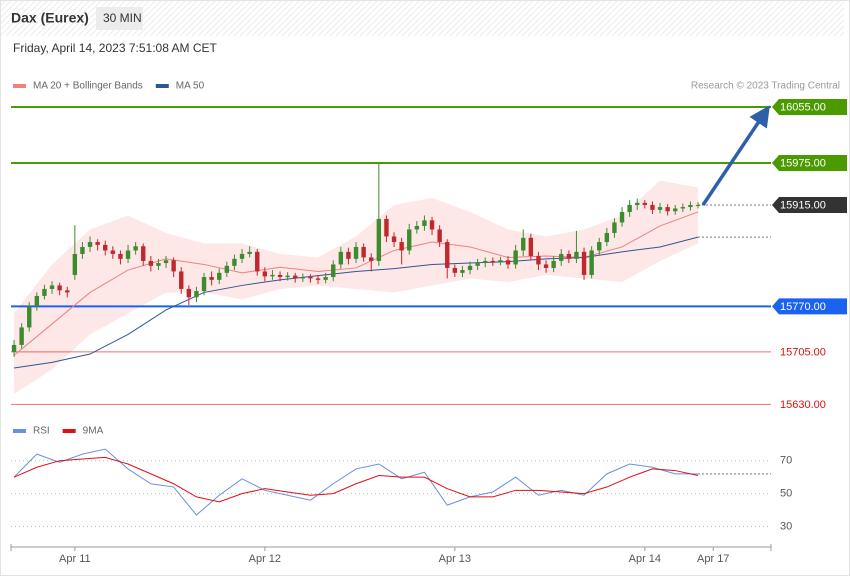 The height and width of the screenshot is (576, 850). I want to click on x-tick-label: Apr 14, so click(645, 559).